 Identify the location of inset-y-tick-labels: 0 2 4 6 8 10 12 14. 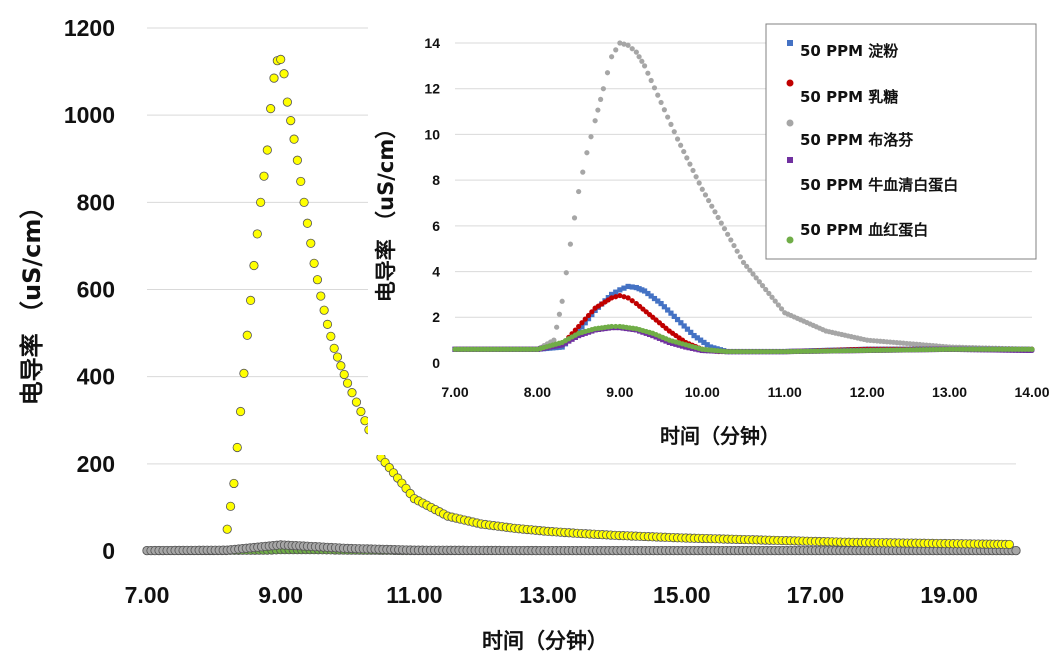
(432, 203).